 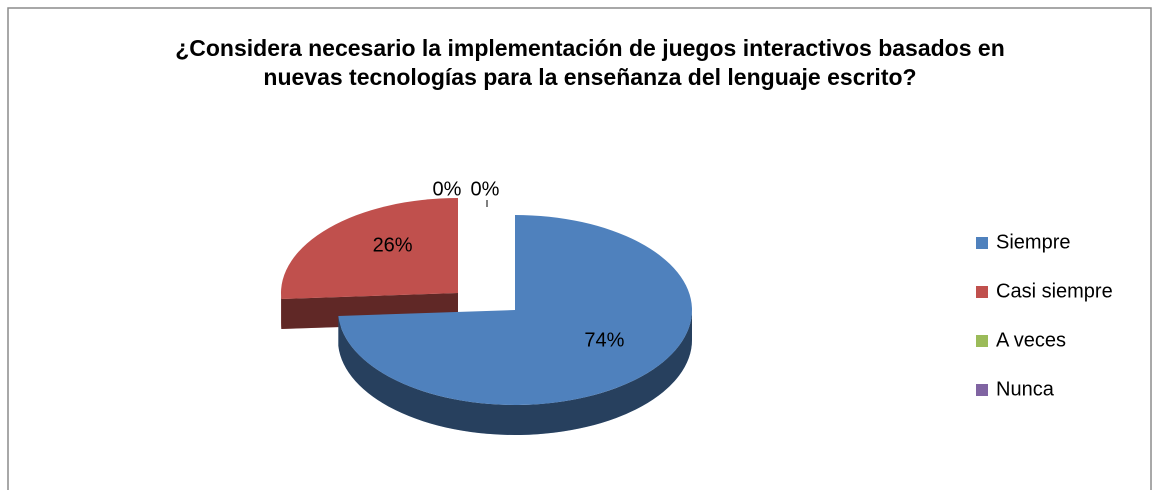 I want to click on data-label: 74%, so click(x=604, y=340).